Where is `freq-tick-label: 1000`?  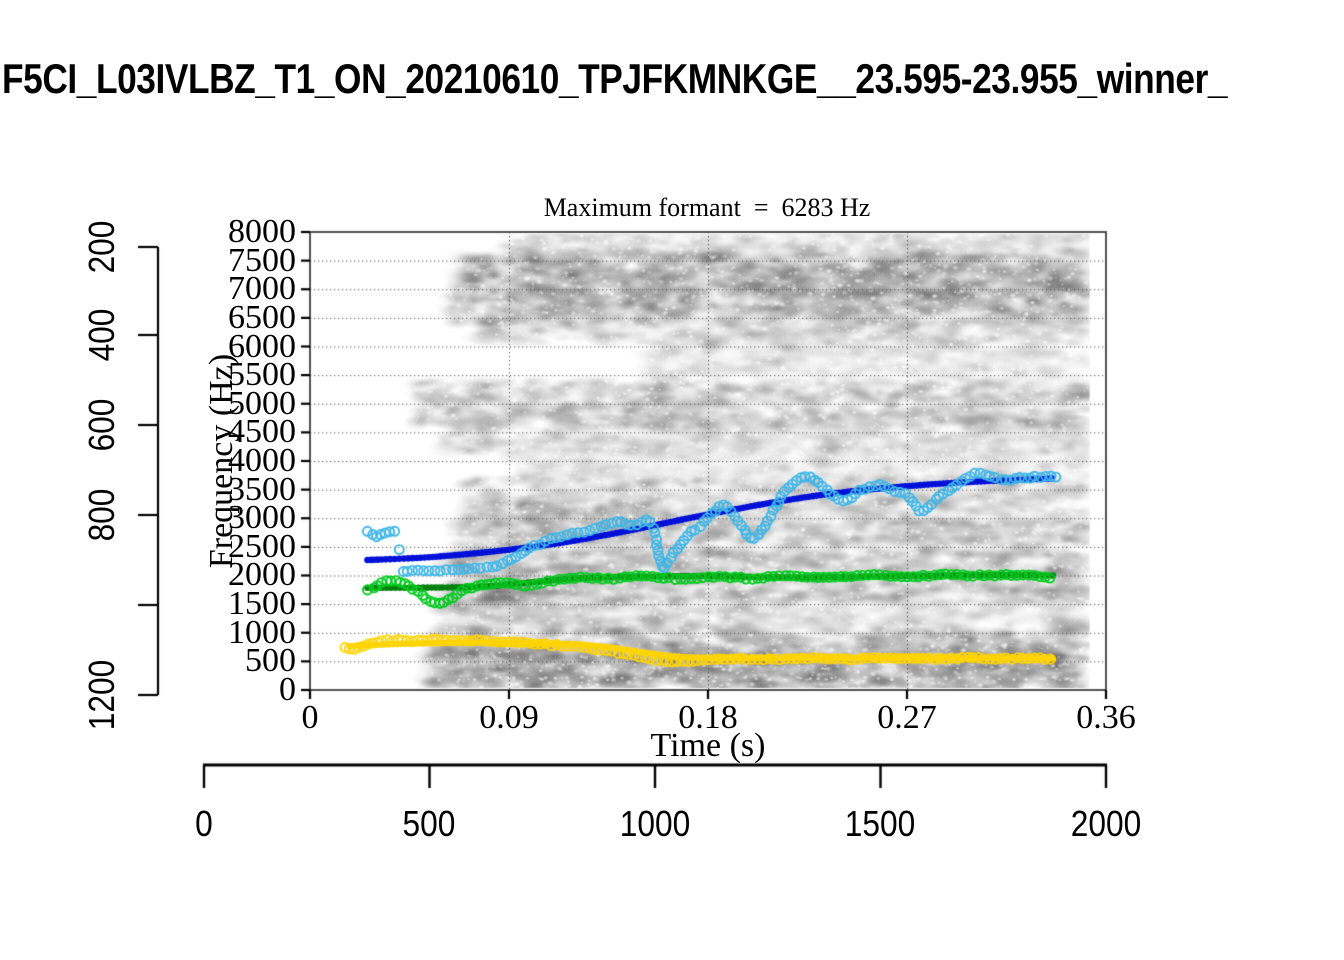
freq-tick-label: 1000 is located at coordinates (262, 632).